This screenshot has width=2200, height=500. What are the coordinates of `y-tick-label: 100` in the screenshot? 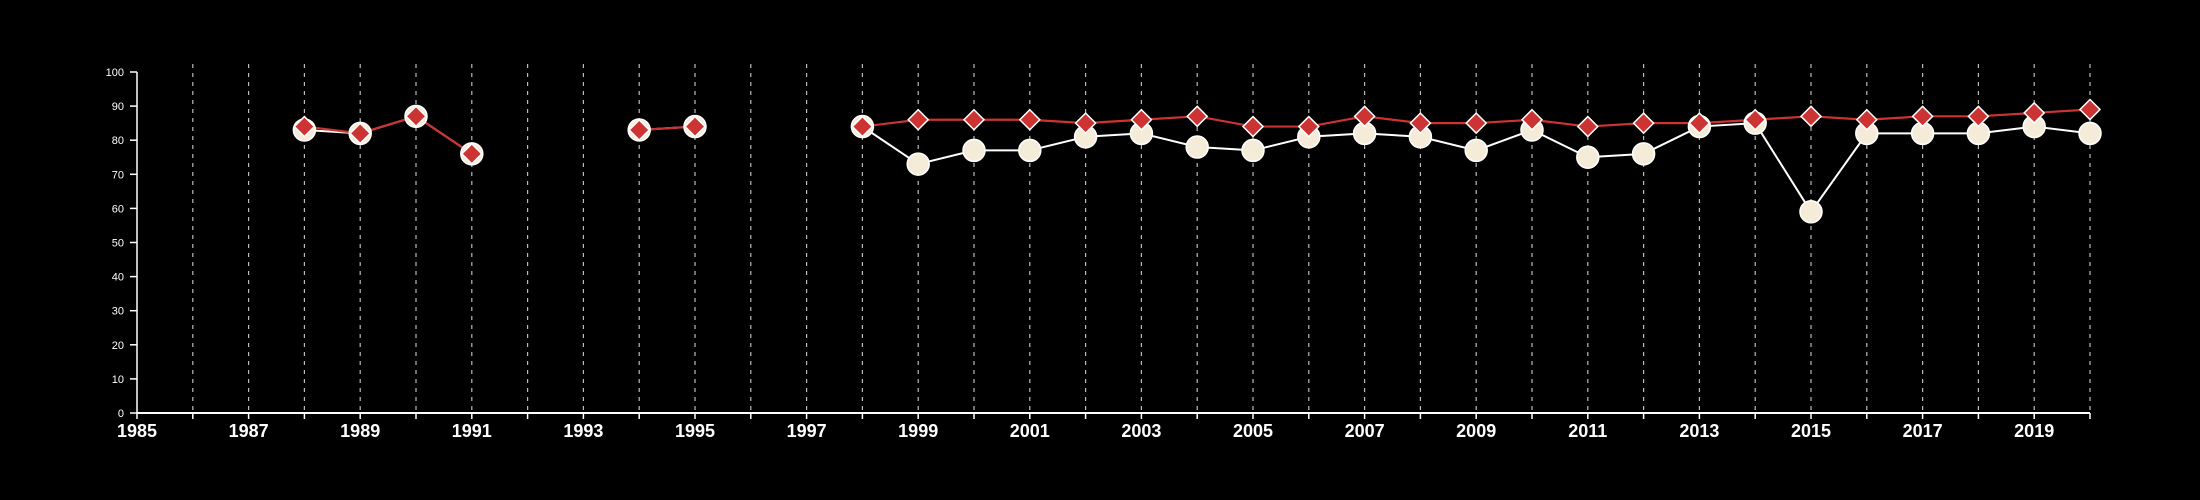 It's located at (115, 73).